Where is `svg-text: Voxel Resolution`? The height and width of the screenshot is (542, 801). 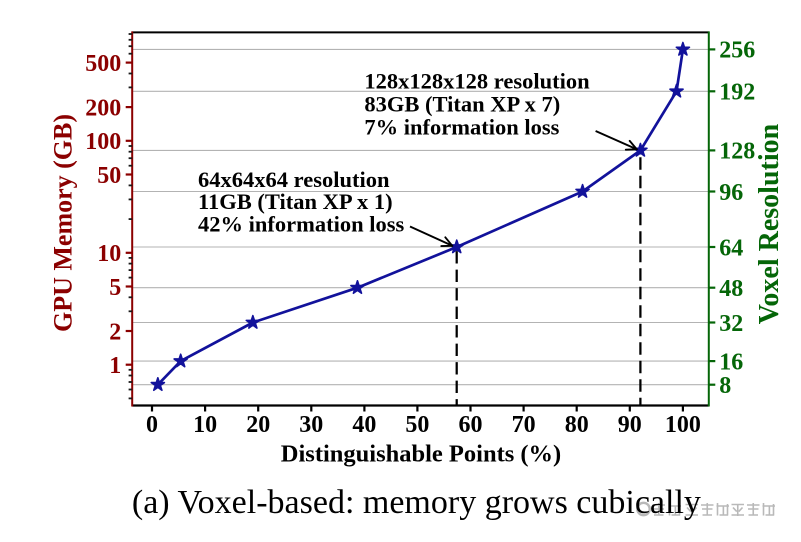 svg-text: Voxel Resolution is located at coordinates (769, 223).